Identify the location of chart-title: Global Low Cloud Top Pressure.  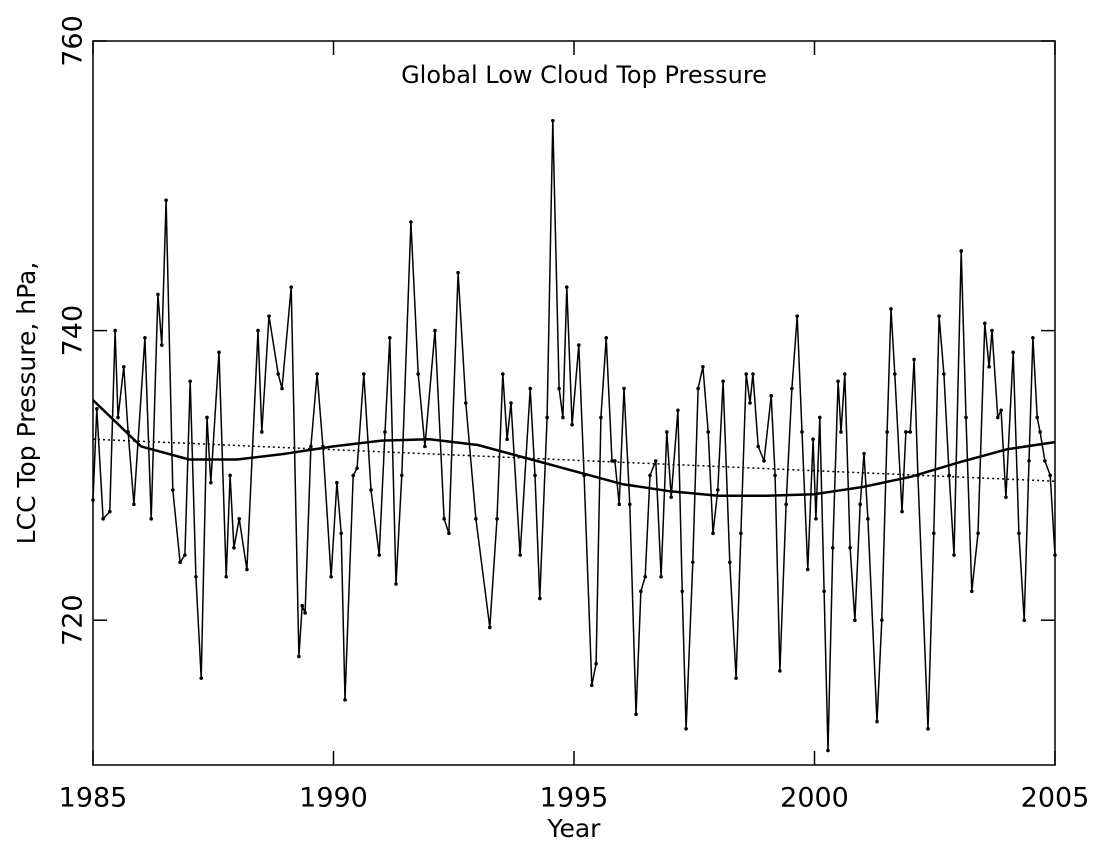
(584, 75).